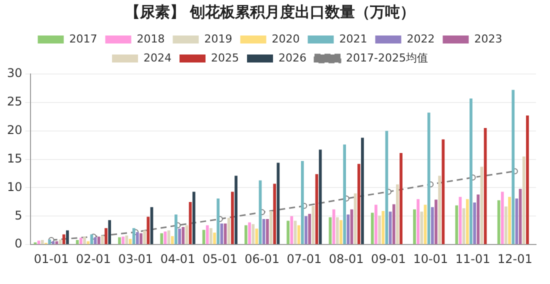 The width and height of the screenshot is (550, 284). I want to click on x-tick-label: 12-01, so click(514, 259).